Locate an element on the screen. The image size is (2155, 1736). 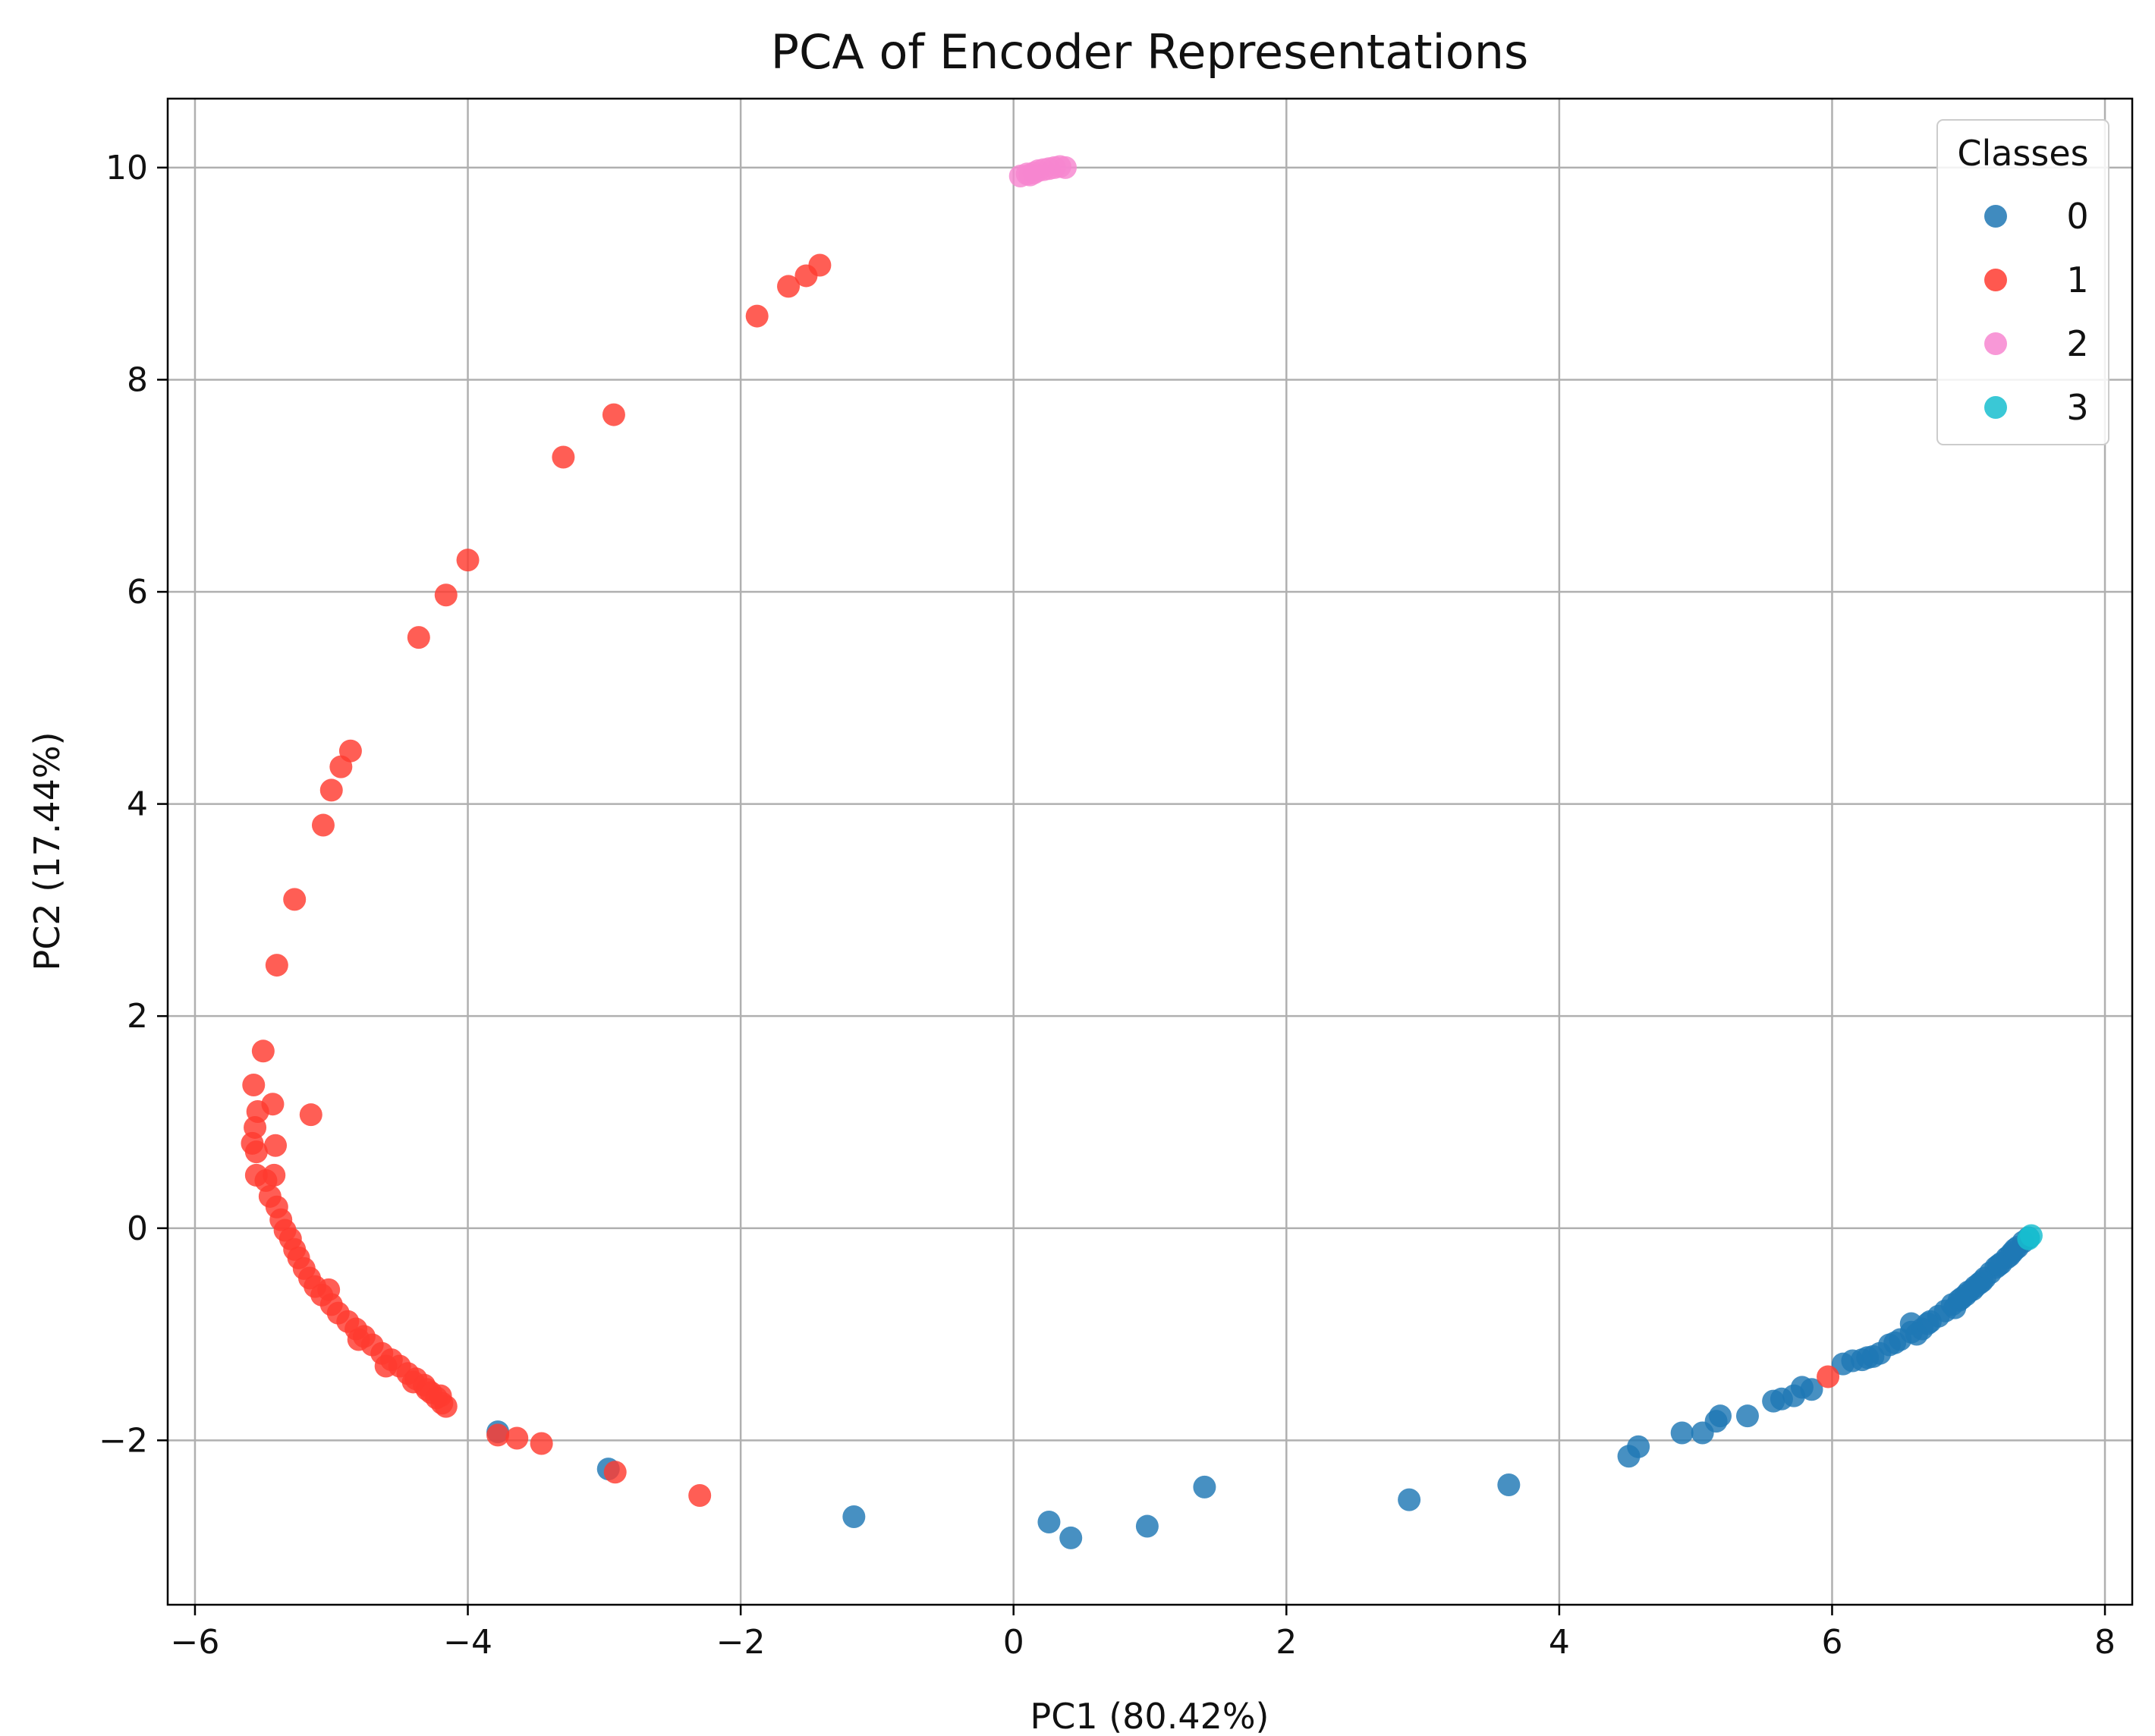
x-tick-label: 8 is located at coordinates (2105, 1642).